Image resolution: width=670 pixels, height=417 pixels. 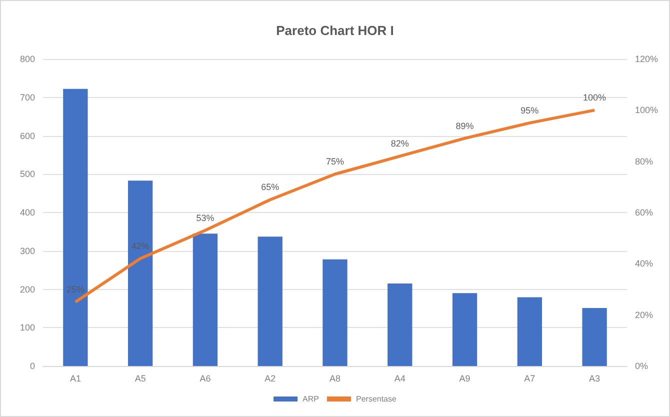 I want to click on data-label: 25%, so click(x=75, y=289).